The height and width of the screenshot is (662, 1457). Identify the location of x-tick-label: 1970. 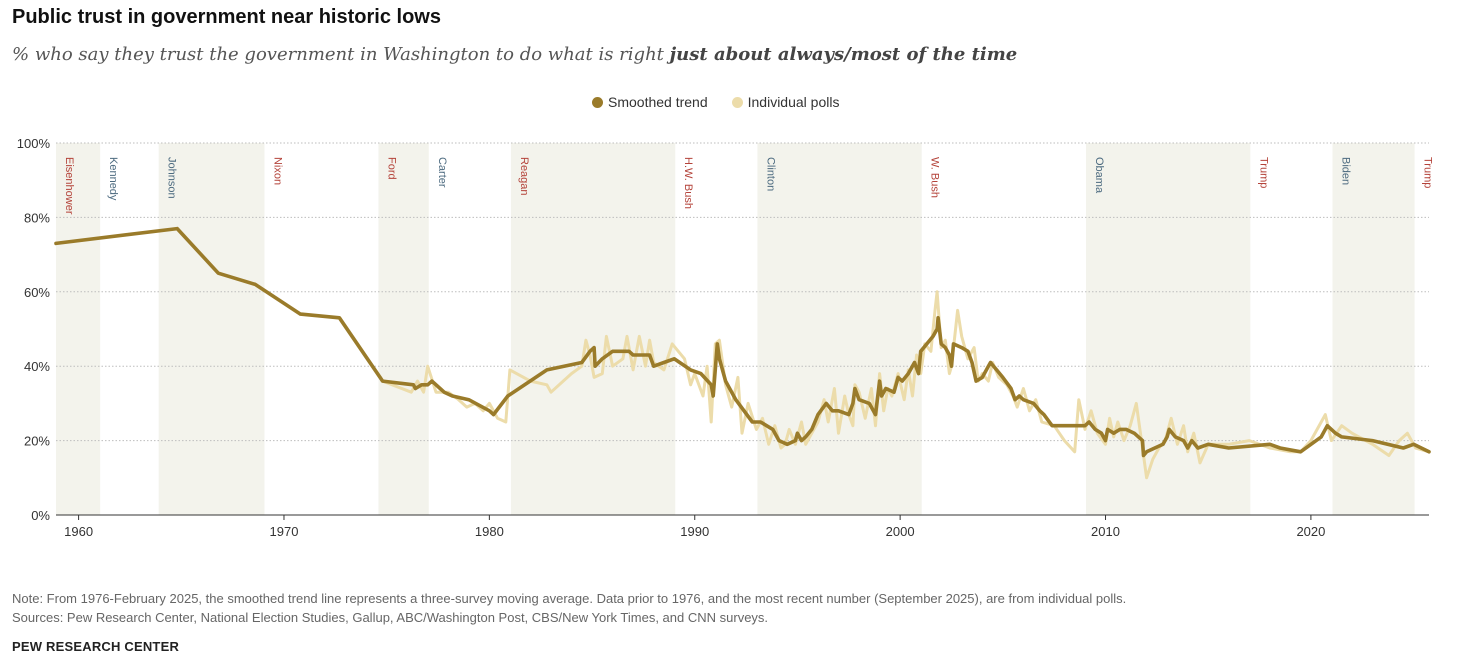
(284, 531).